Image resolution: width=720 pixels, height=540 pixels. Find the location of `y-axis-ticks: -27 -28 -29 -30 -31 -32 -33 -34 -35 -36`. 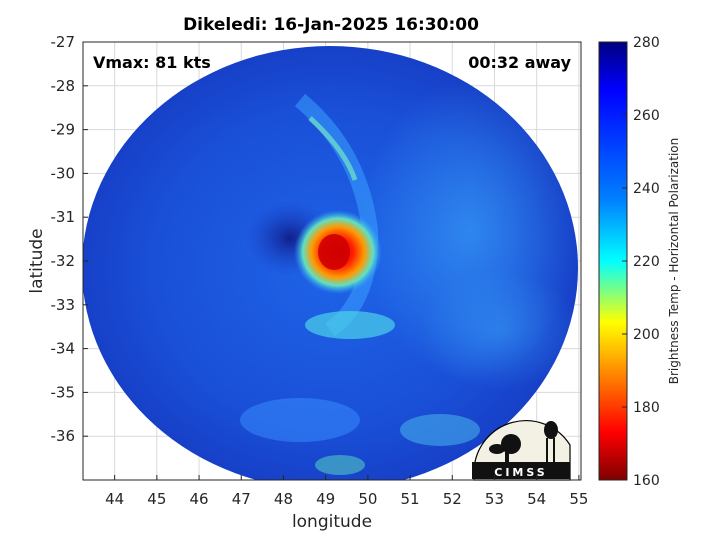

y-axis-ticks: -27 -28 -29 -30 -31 -32 -33 -34 -35 -36 is located at coordinates (69, 239).